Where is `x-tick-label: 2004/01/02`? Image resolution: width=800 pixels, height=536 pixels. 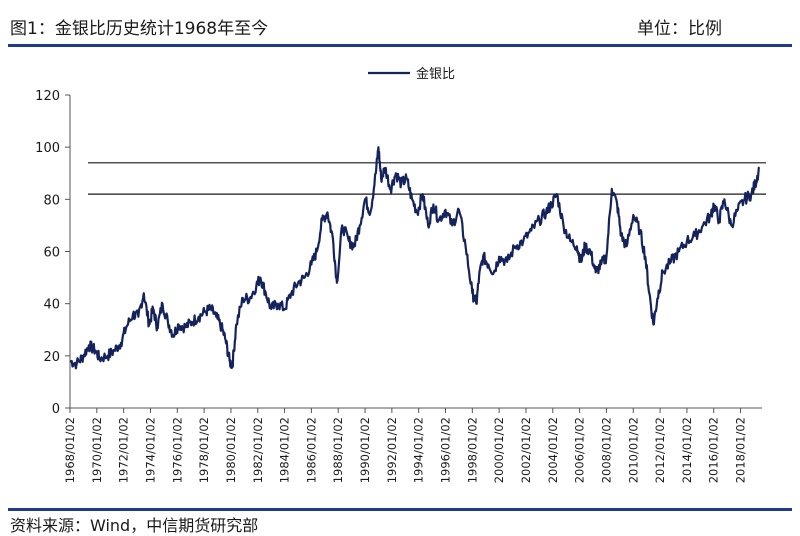 x-tick-label: 2004/01/02 is located at coordinates (553, 450).